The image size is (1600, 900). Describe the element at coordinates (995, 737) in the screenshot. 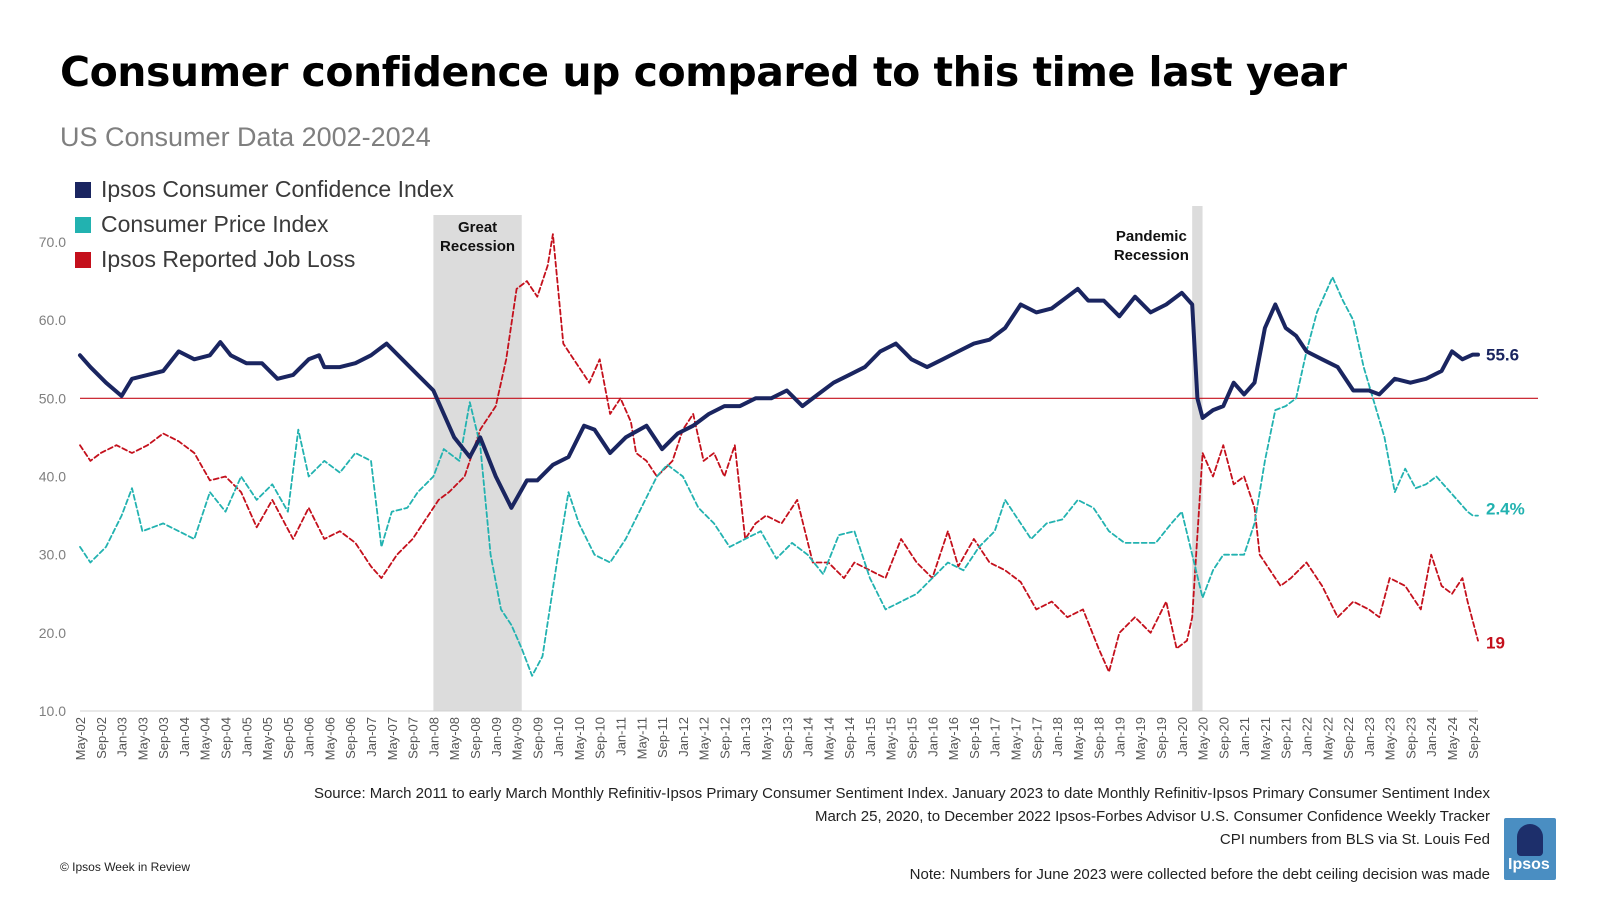

I see `x-tick-label: Jan-17` at that location.